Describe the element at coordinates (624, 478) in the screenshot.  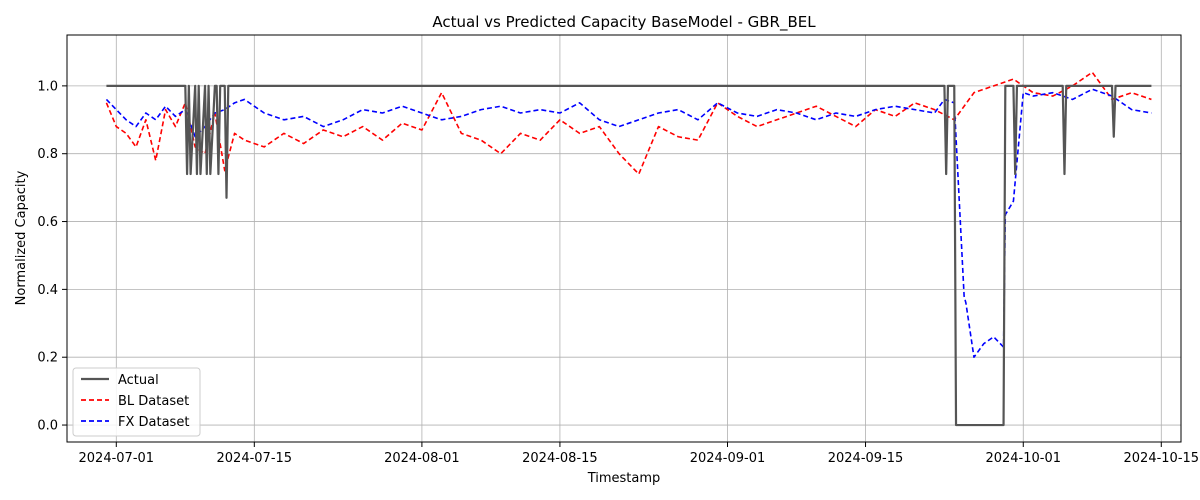
I see `x-axis-label: Timestamp` at that location.